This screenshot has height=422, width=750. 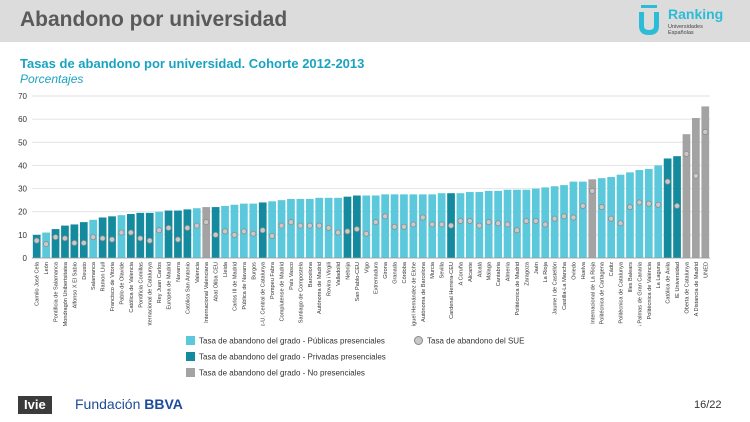 What do you see at coordinates (113, 286) in the screenshot?
I see `x-tick-label: Francisco de Vitoria` at bounding box center [113, 286].